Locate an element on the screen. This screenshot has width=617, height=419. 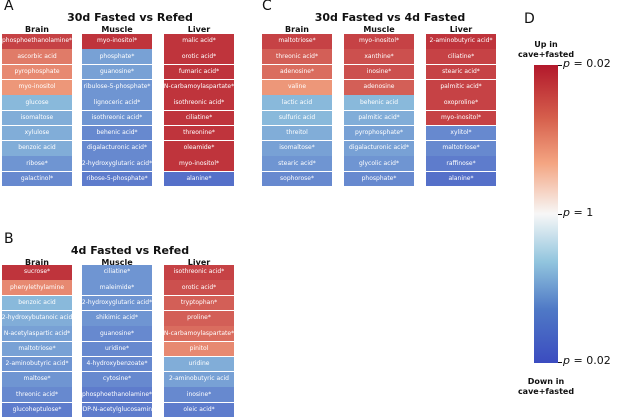
heatmap-cell: behenic acid is located at coordinates (379, 102).